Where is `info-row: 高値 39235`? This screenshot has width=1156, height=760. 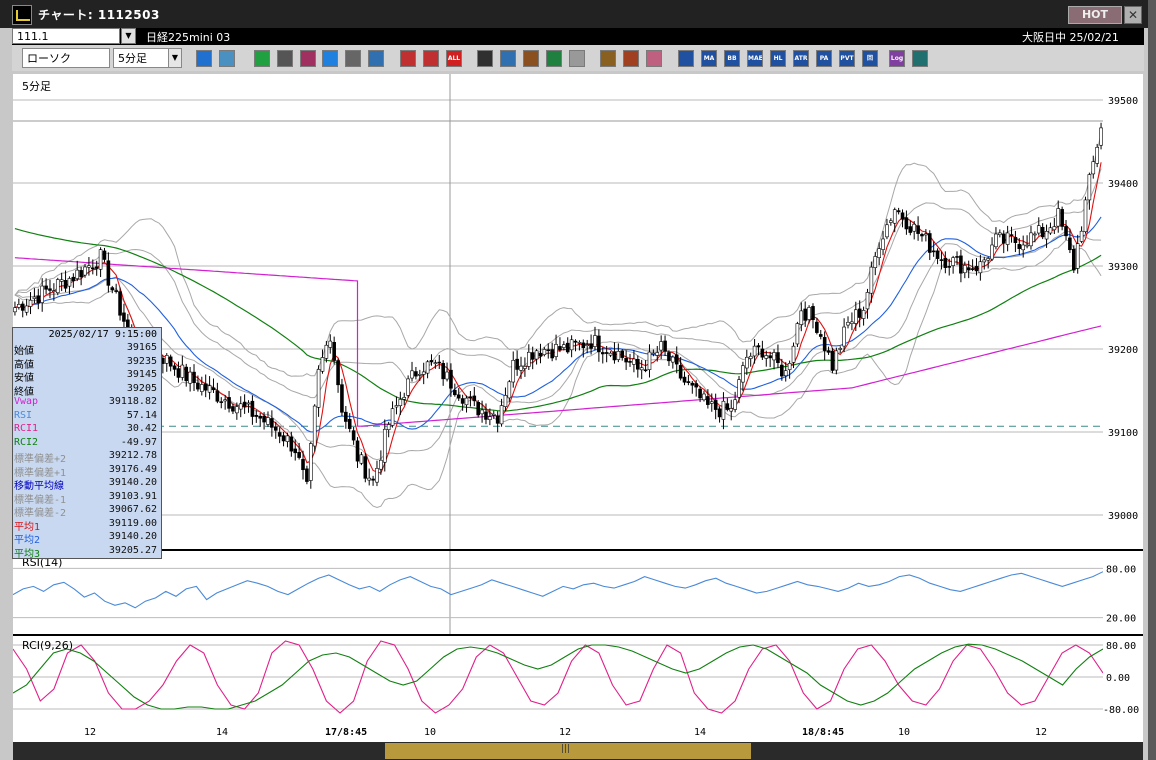 info-row: 高値 39235 is located at coordinates (86, 363).